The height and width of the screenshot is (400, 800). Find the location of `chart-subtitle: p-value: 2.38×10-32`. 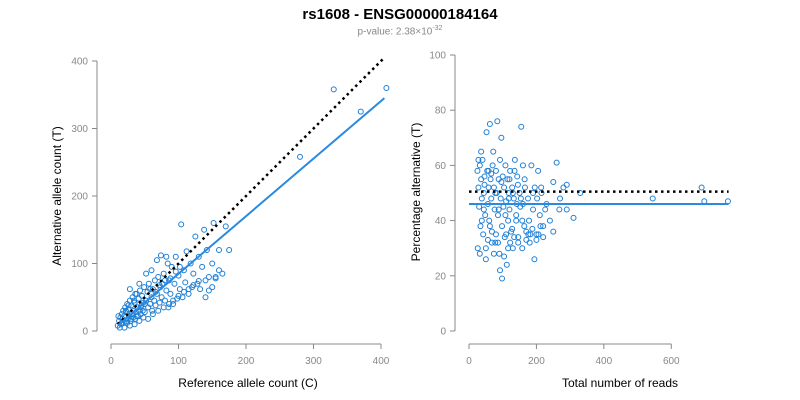

chart-subtitle: p-value: 2.38×10-32 is located at coordinates (400, 31).